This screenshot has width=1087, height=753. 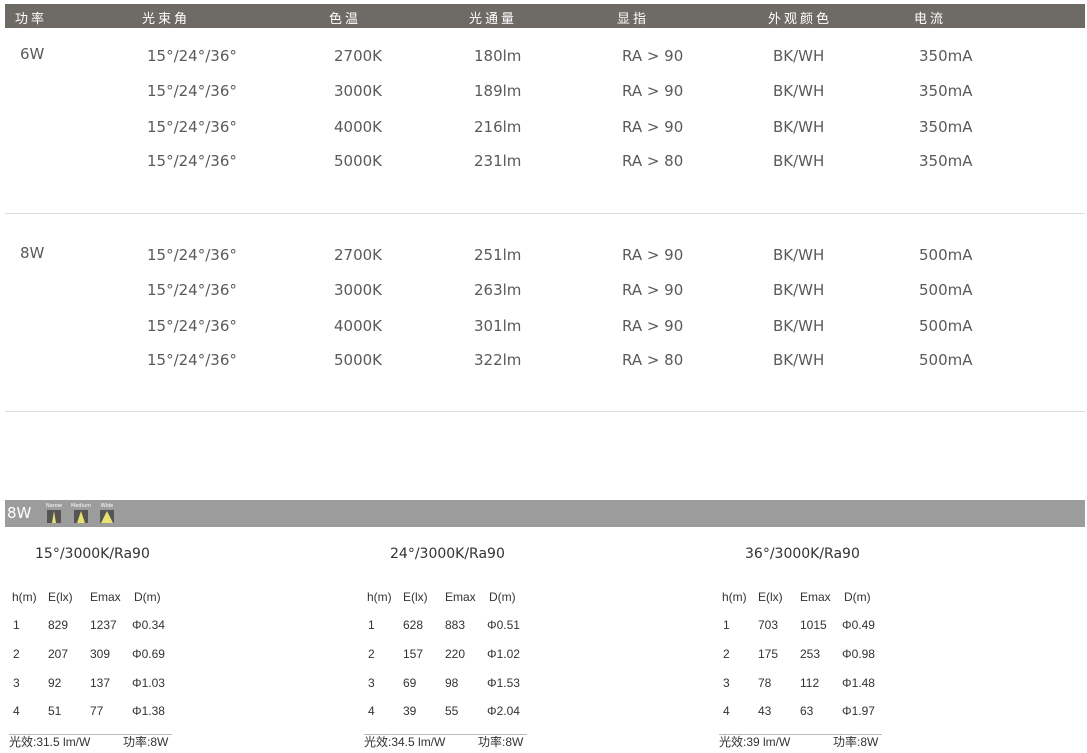 What do you see at coordinates (148, 711) in the screenshot?
I see `table-cell: Φ1.38` at bounding box center [148, 711].